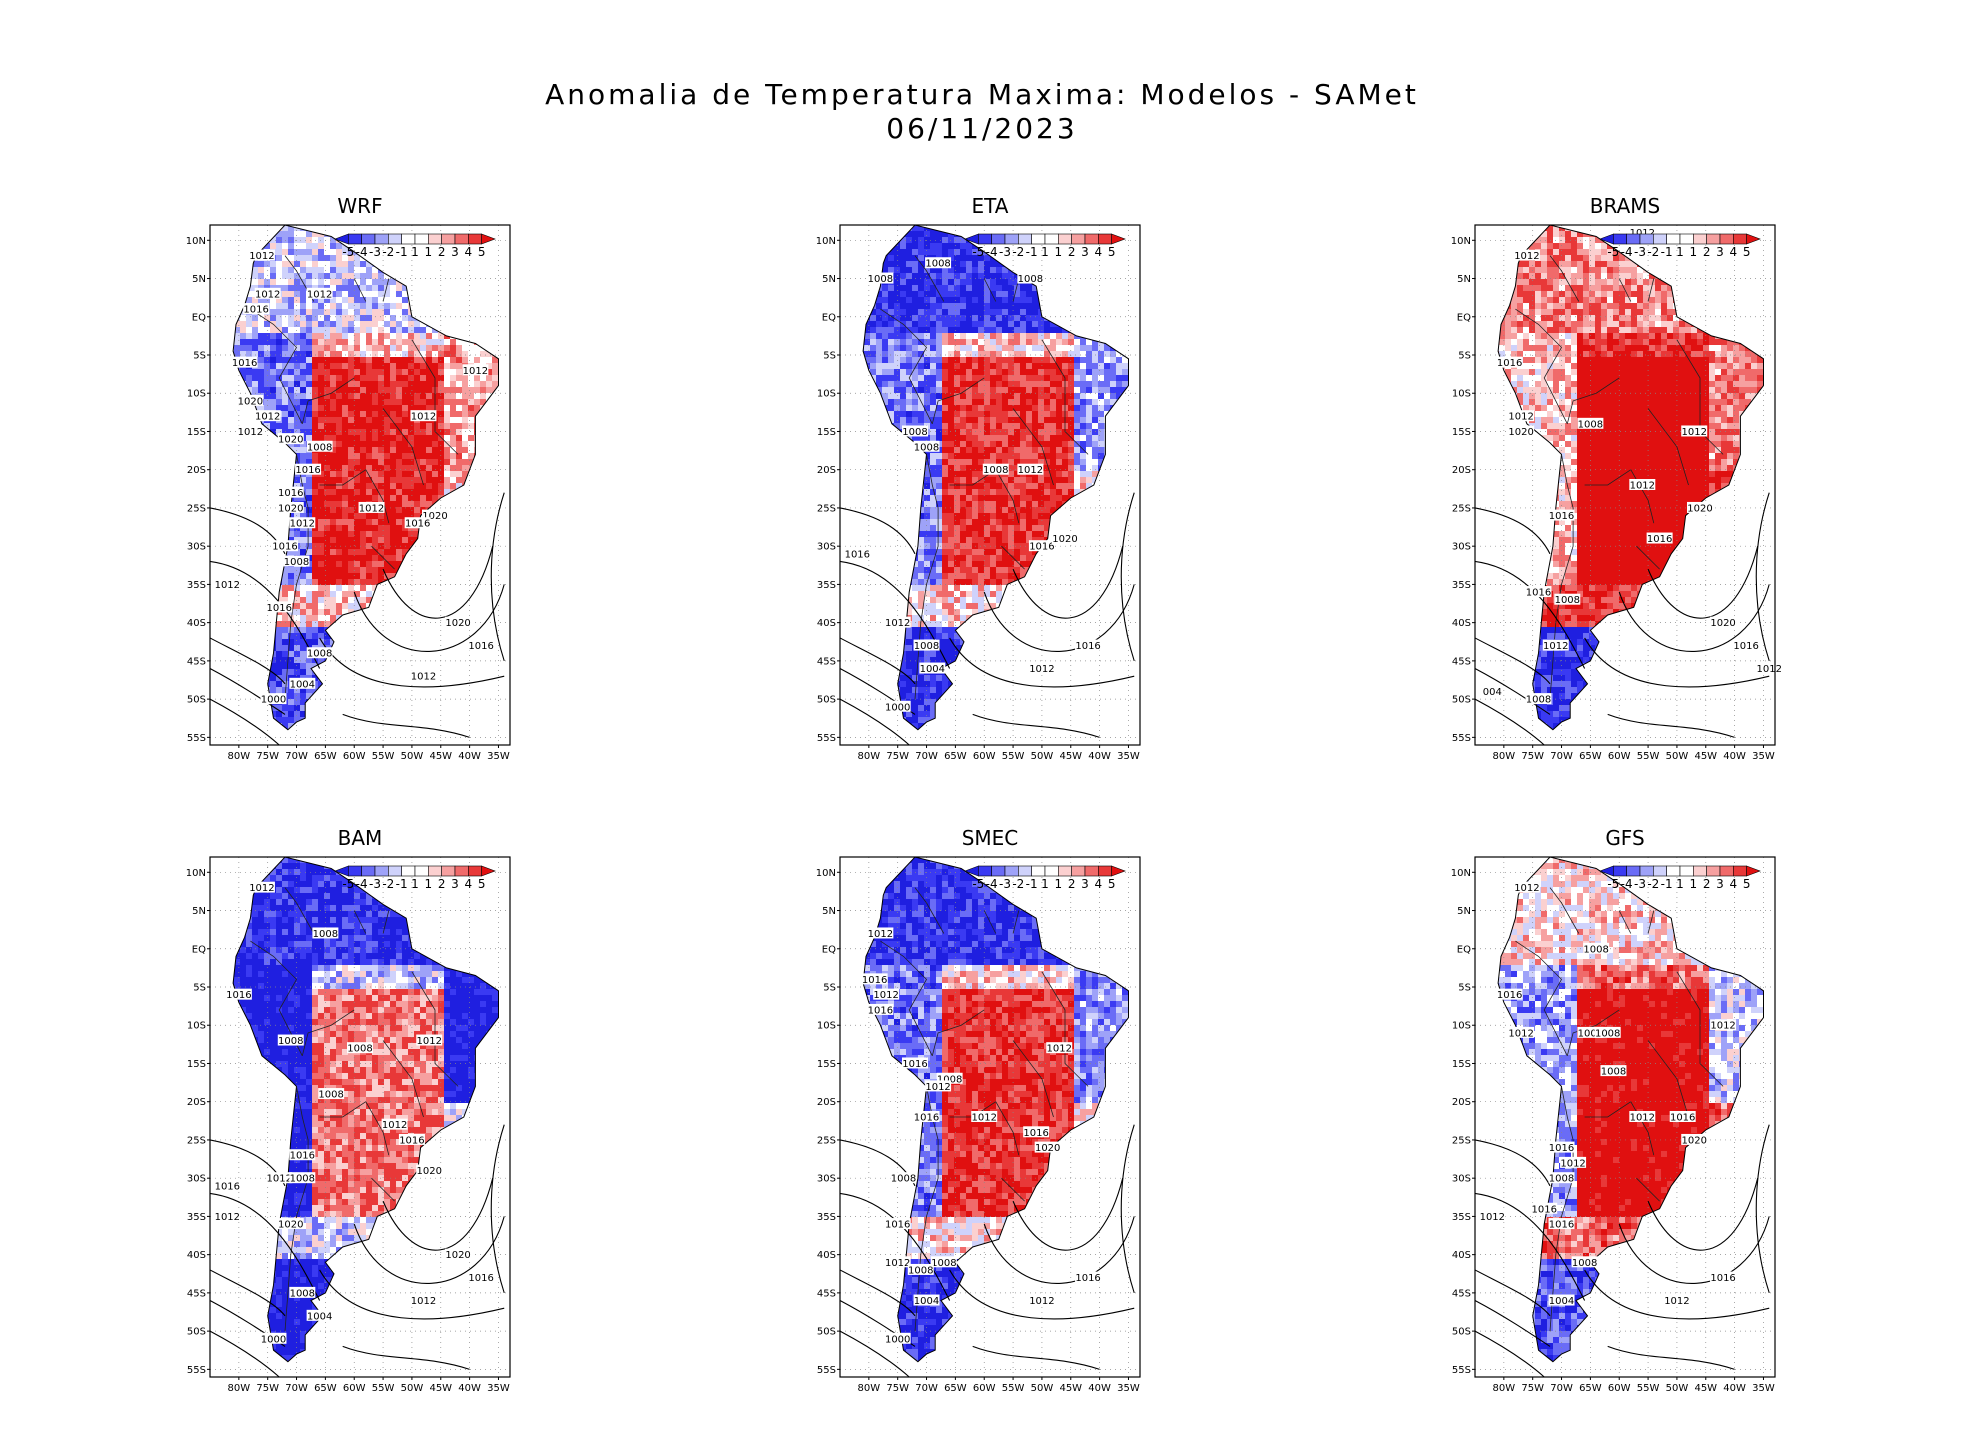 This screenshot has width=1964, height=1436. I want to click on lat-tick-label: 15S, so click(826, 1064).